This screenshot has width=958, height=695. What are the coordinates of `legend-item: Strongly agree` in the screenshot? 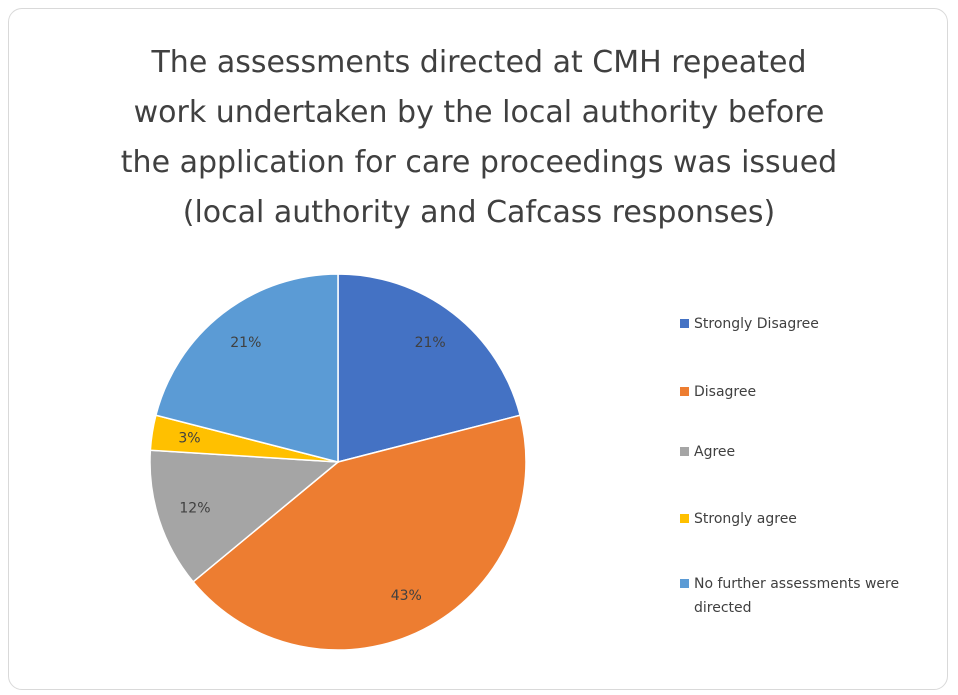 It's located at (815, 519).